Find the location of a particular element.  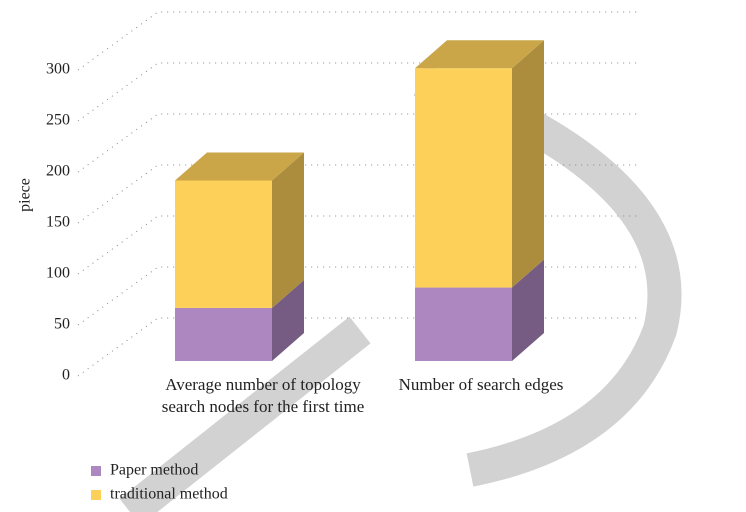

y-tick-label: 150 is located at coordinates (58, 222).